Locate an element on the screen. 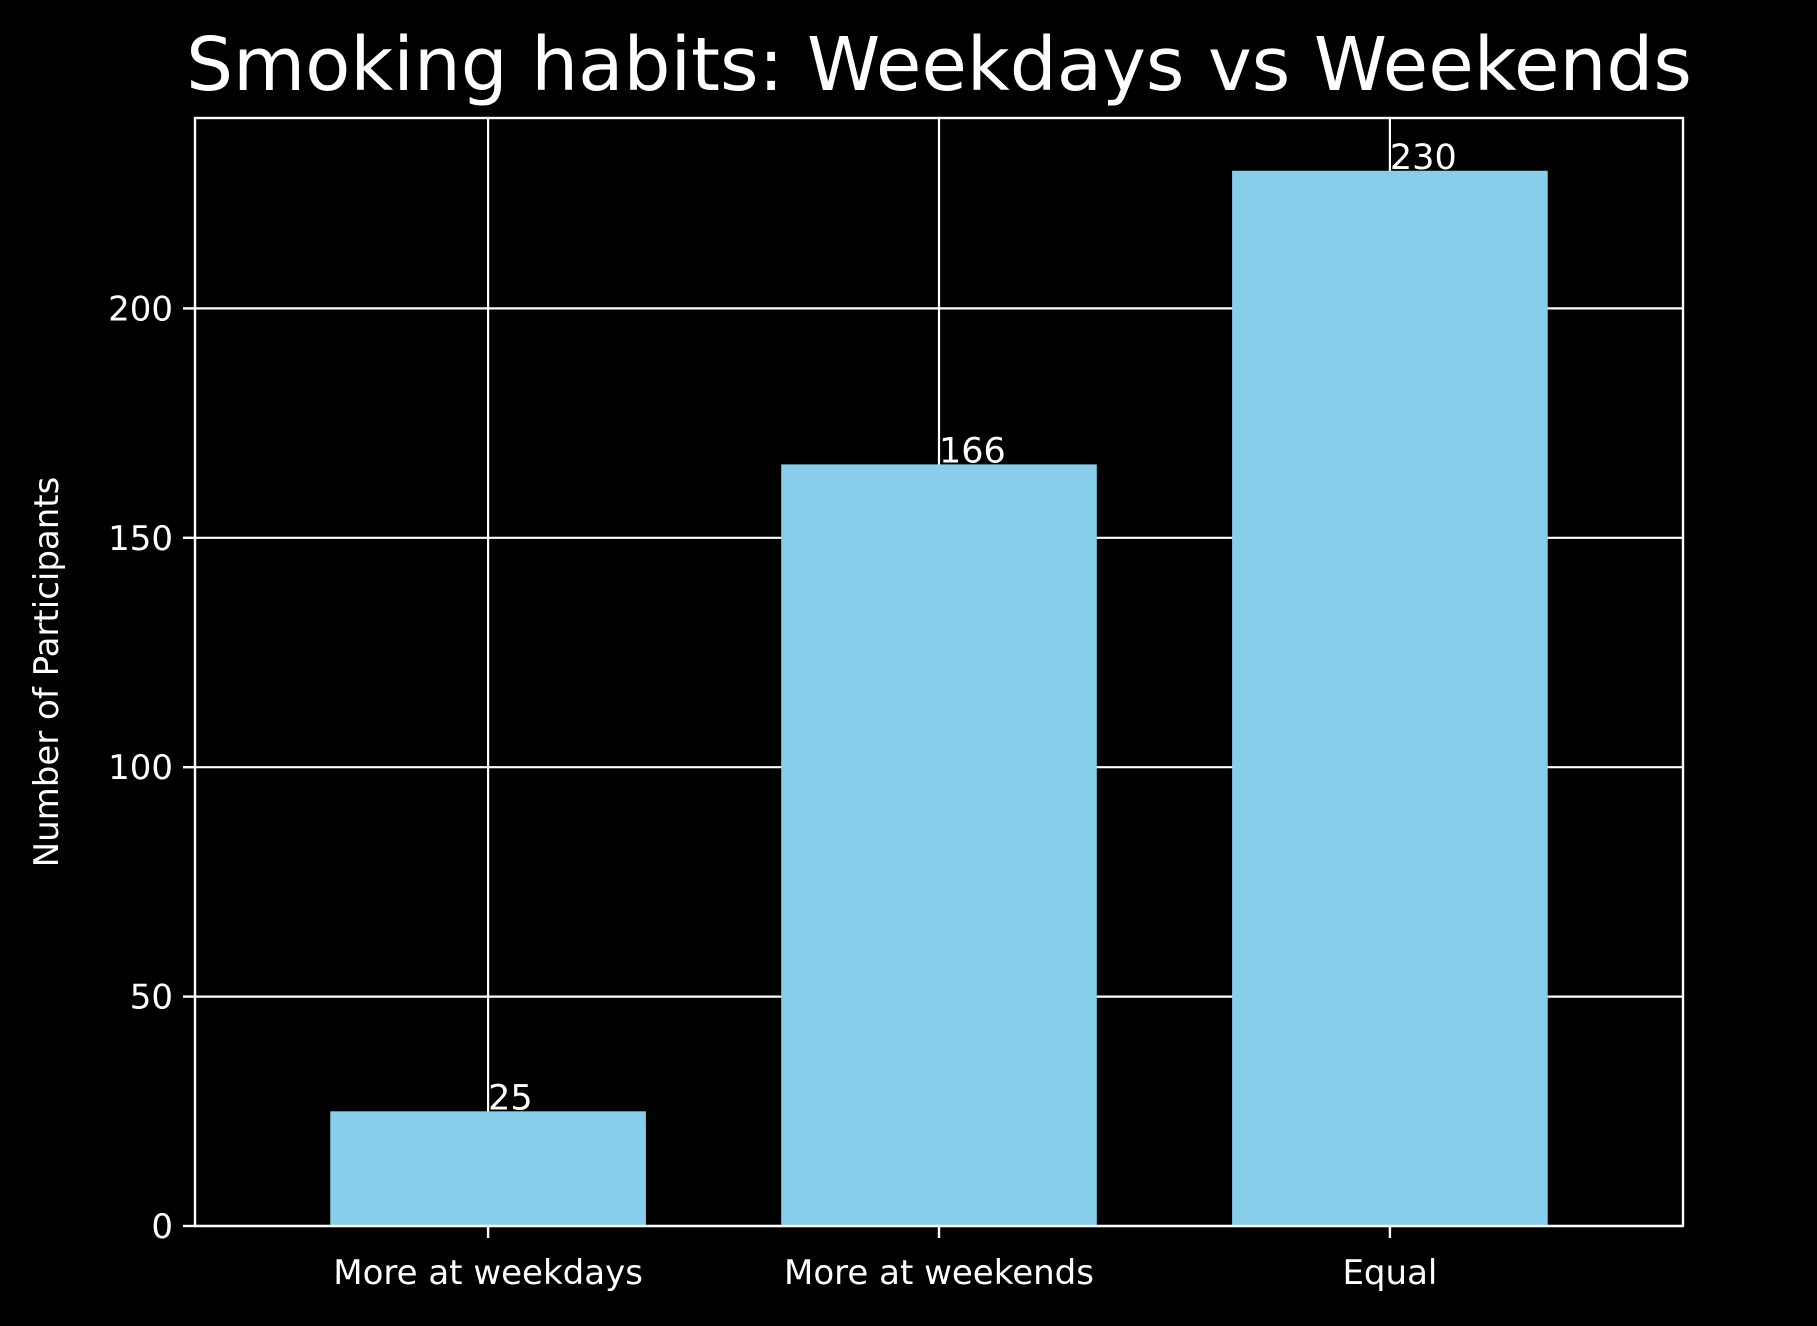  y-tick-label: 150 is located at coordinates (140, 539).